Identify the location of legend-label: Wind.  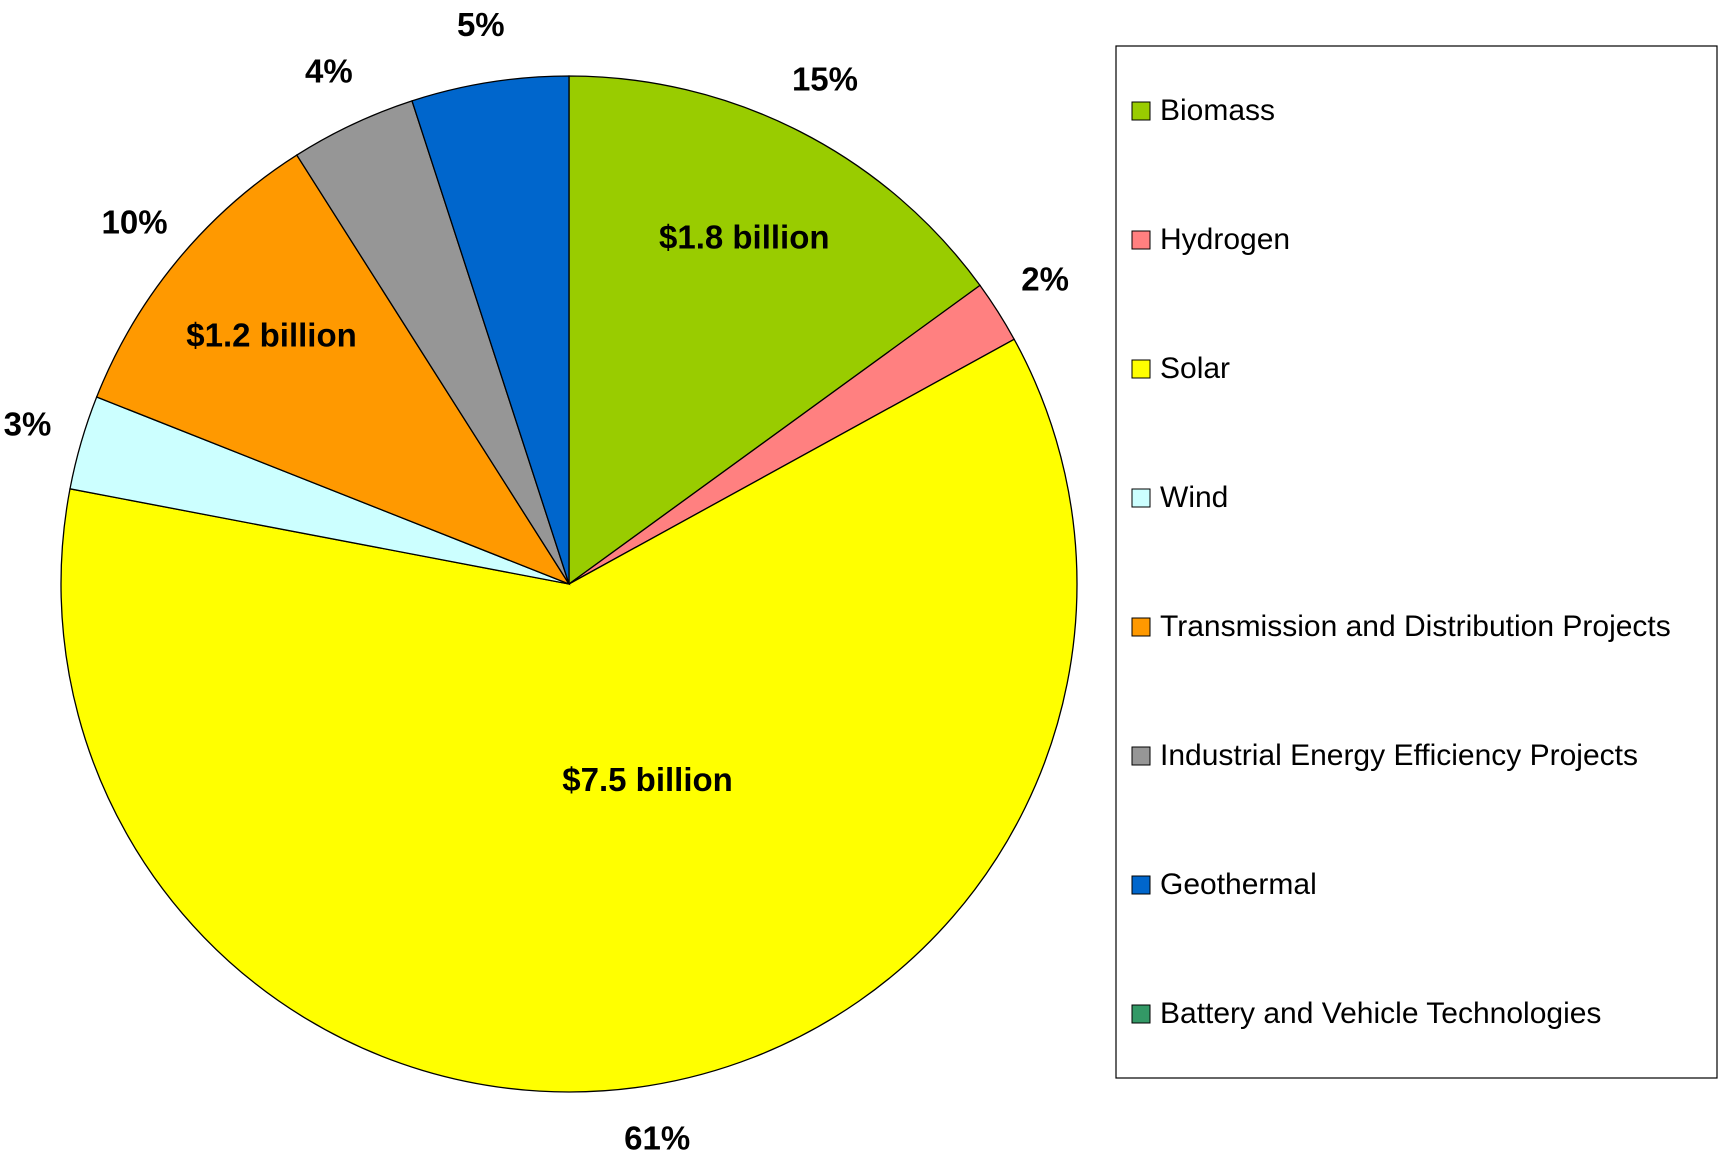
(1194, 497).